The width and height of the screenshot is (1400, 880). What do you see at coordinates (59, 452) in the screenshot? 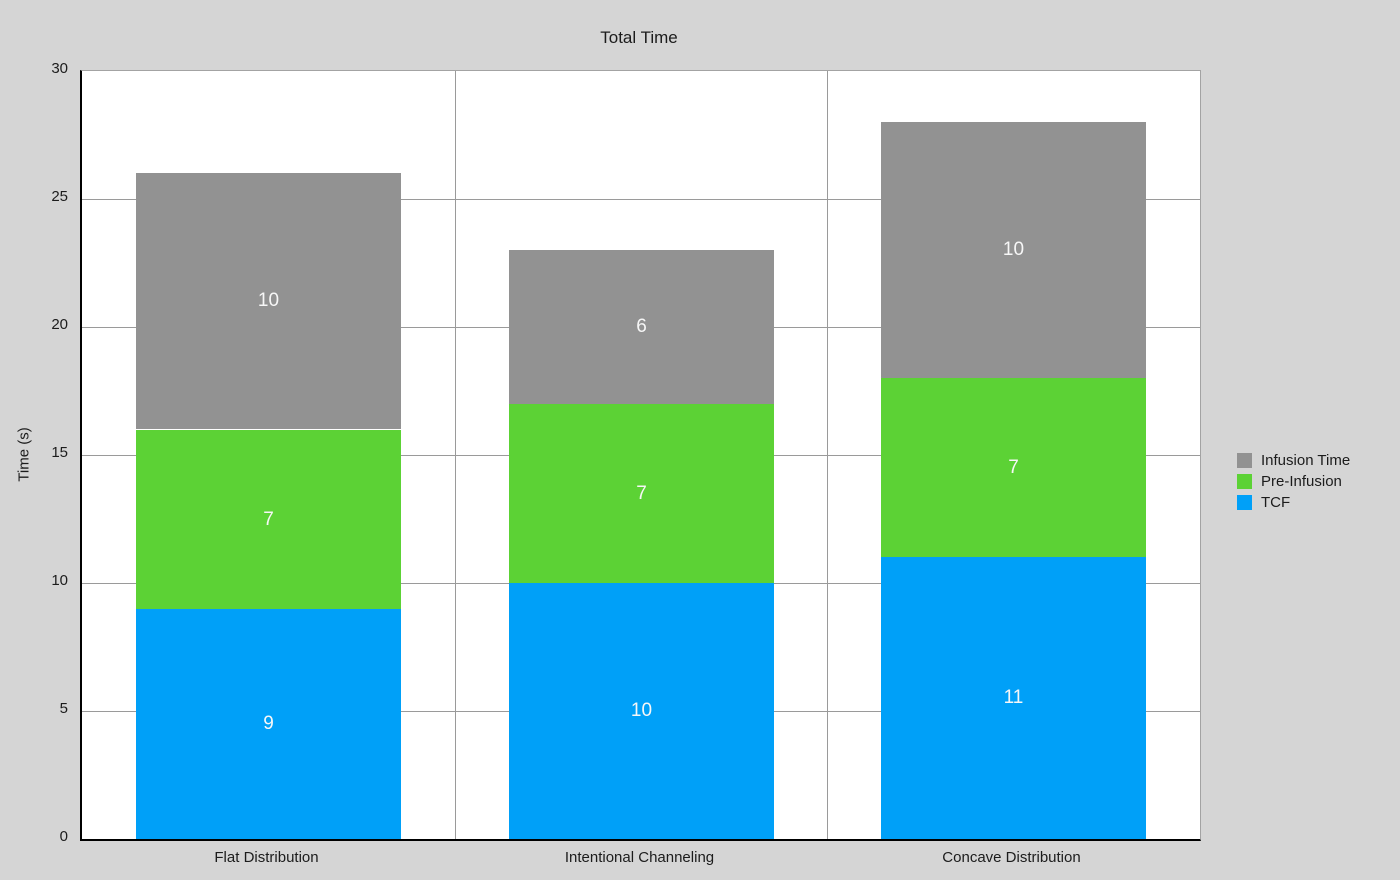
I see `y-tick-label-15: 15` at bounding box center [59, 452].